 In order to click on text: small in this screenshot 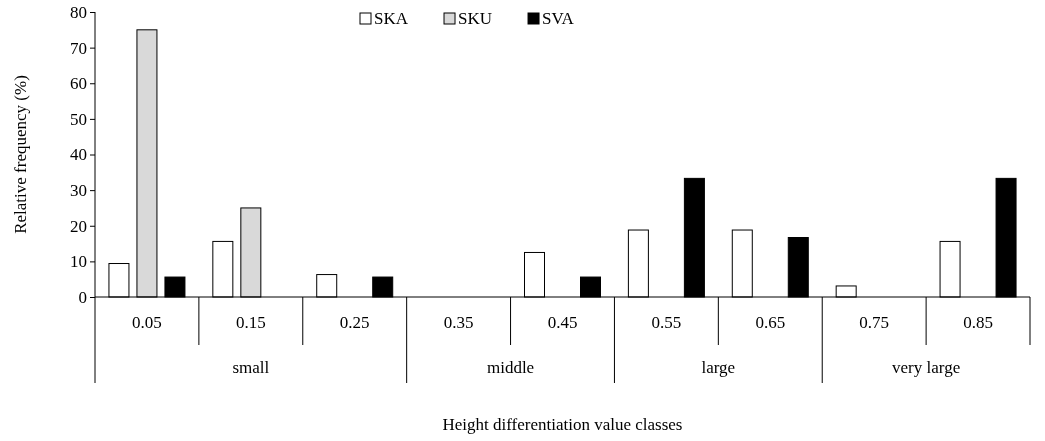, I will do `click(251, 367)`.